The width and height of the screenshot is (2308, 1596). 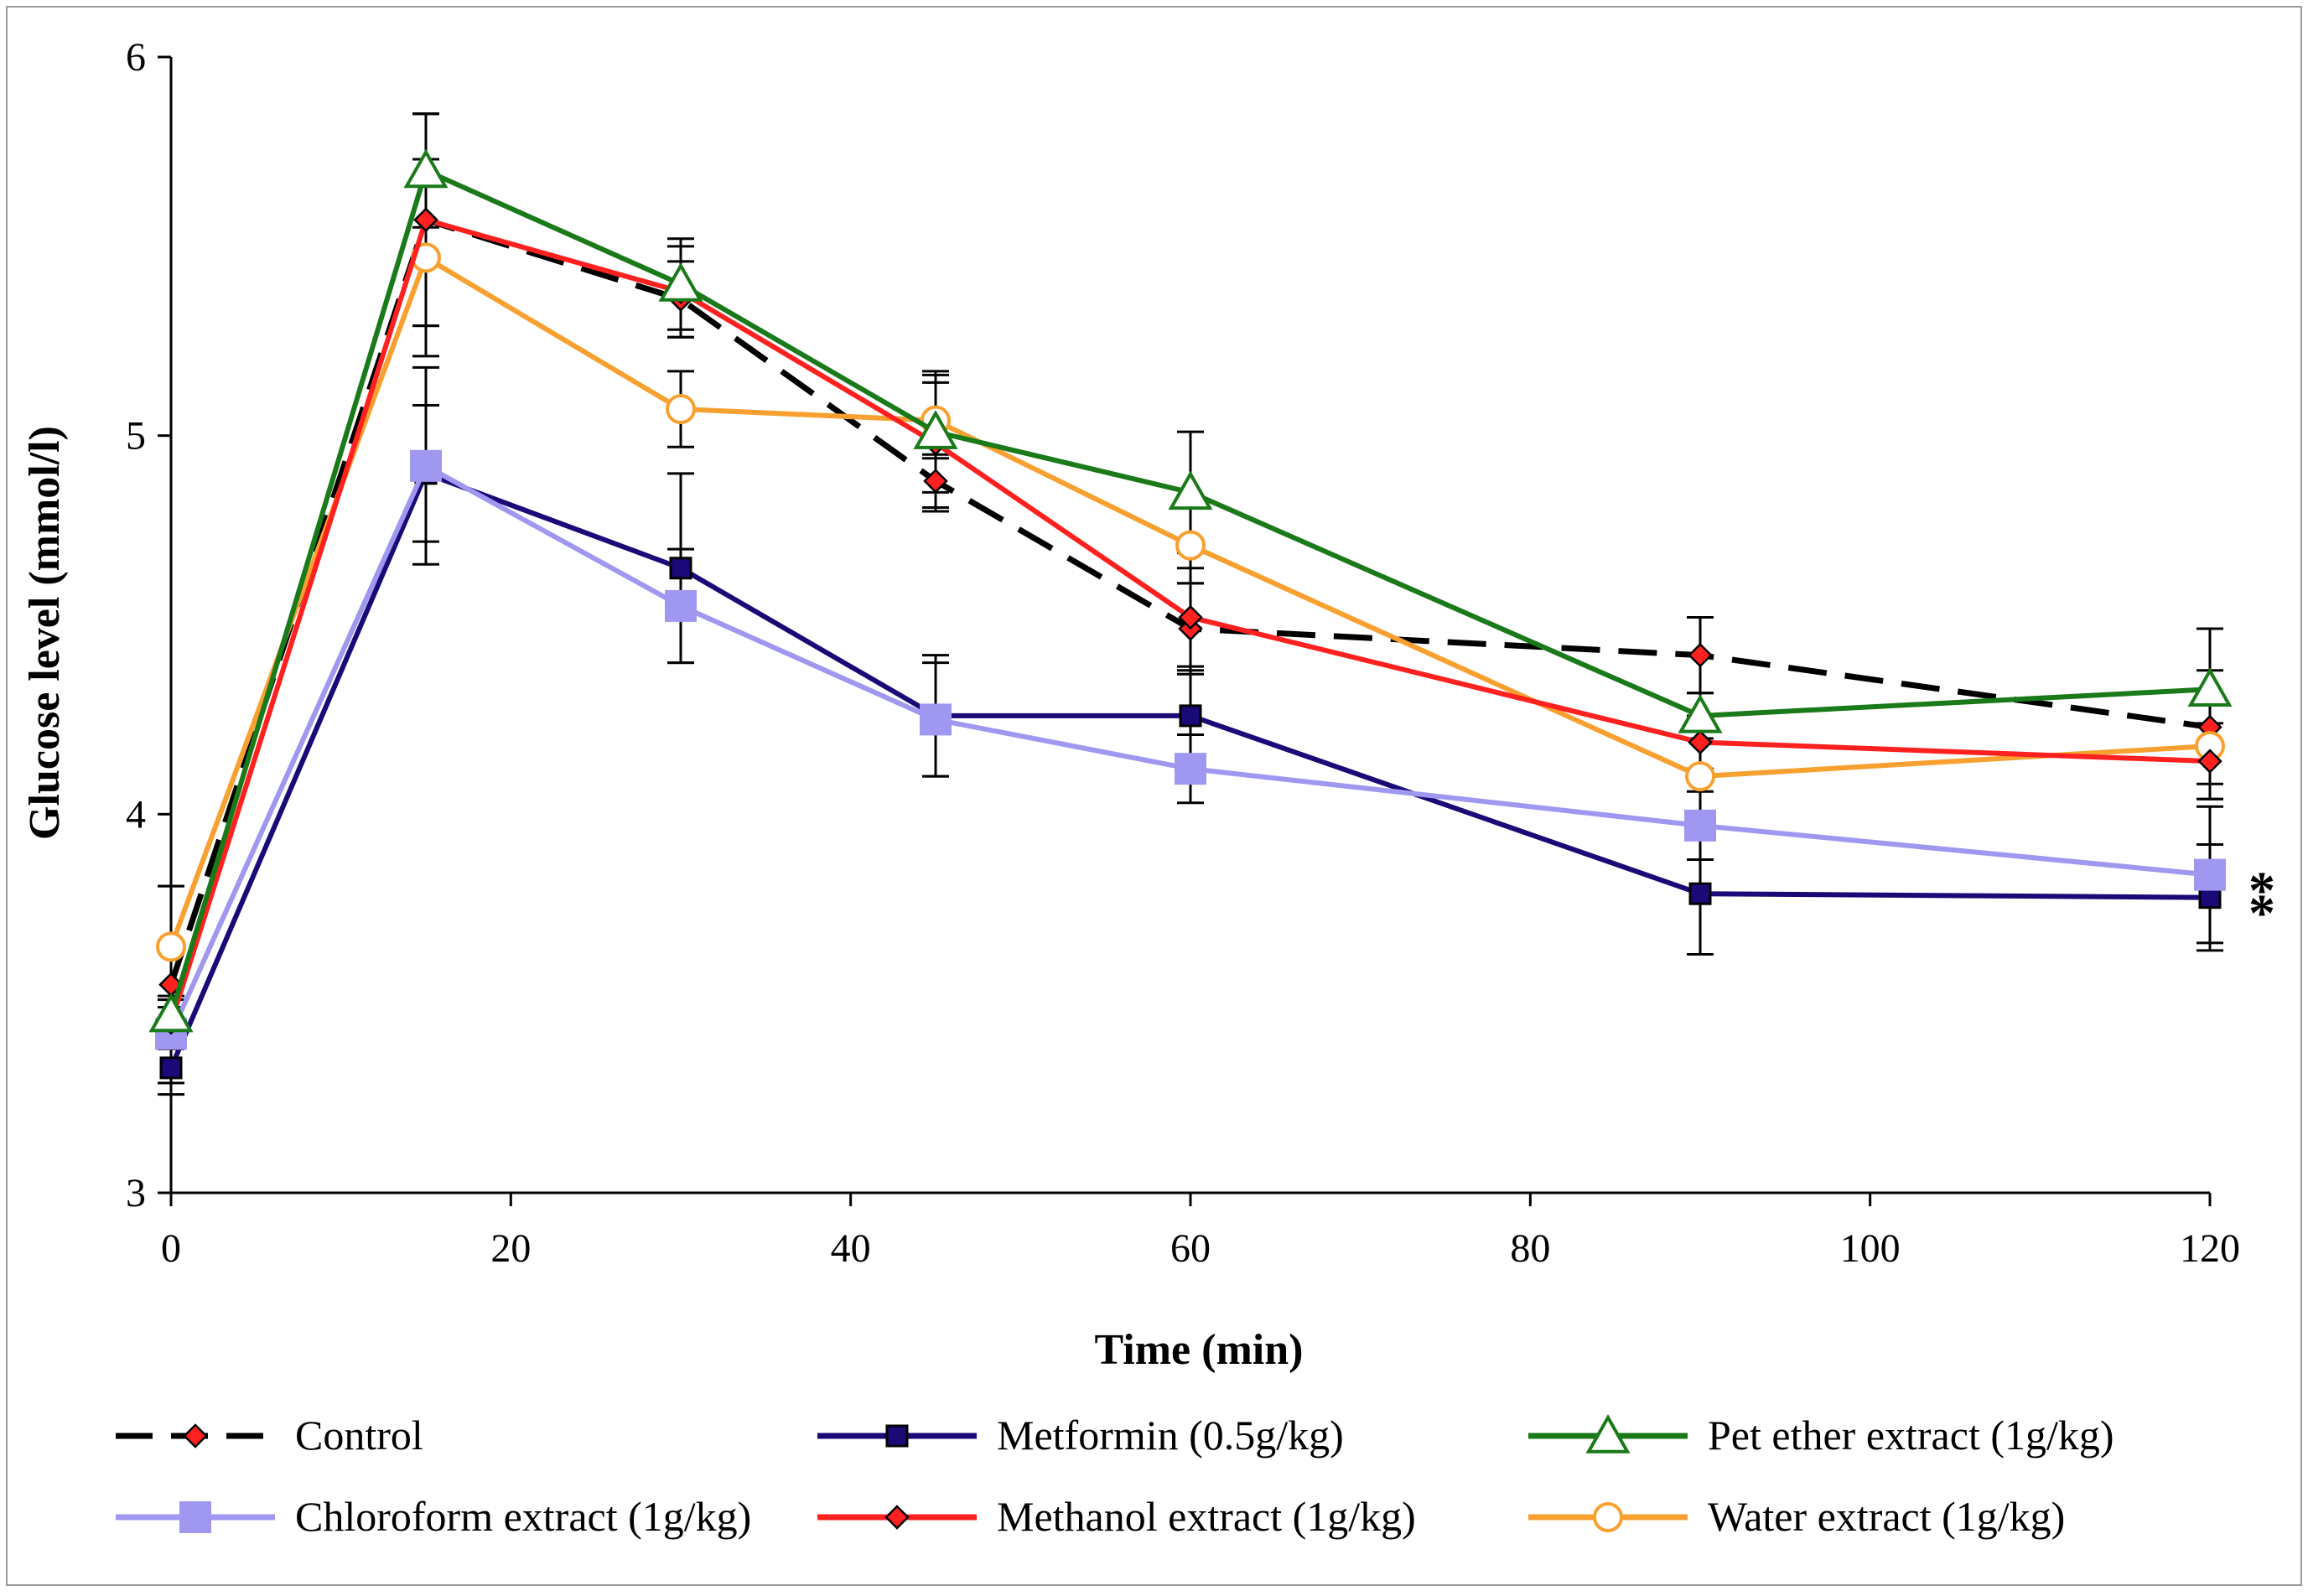 What do you see at coordinates (1199, 1350) in the screenshot?
I see `x-axis-title: Time (min)` at bounding box center [1199, 1350].